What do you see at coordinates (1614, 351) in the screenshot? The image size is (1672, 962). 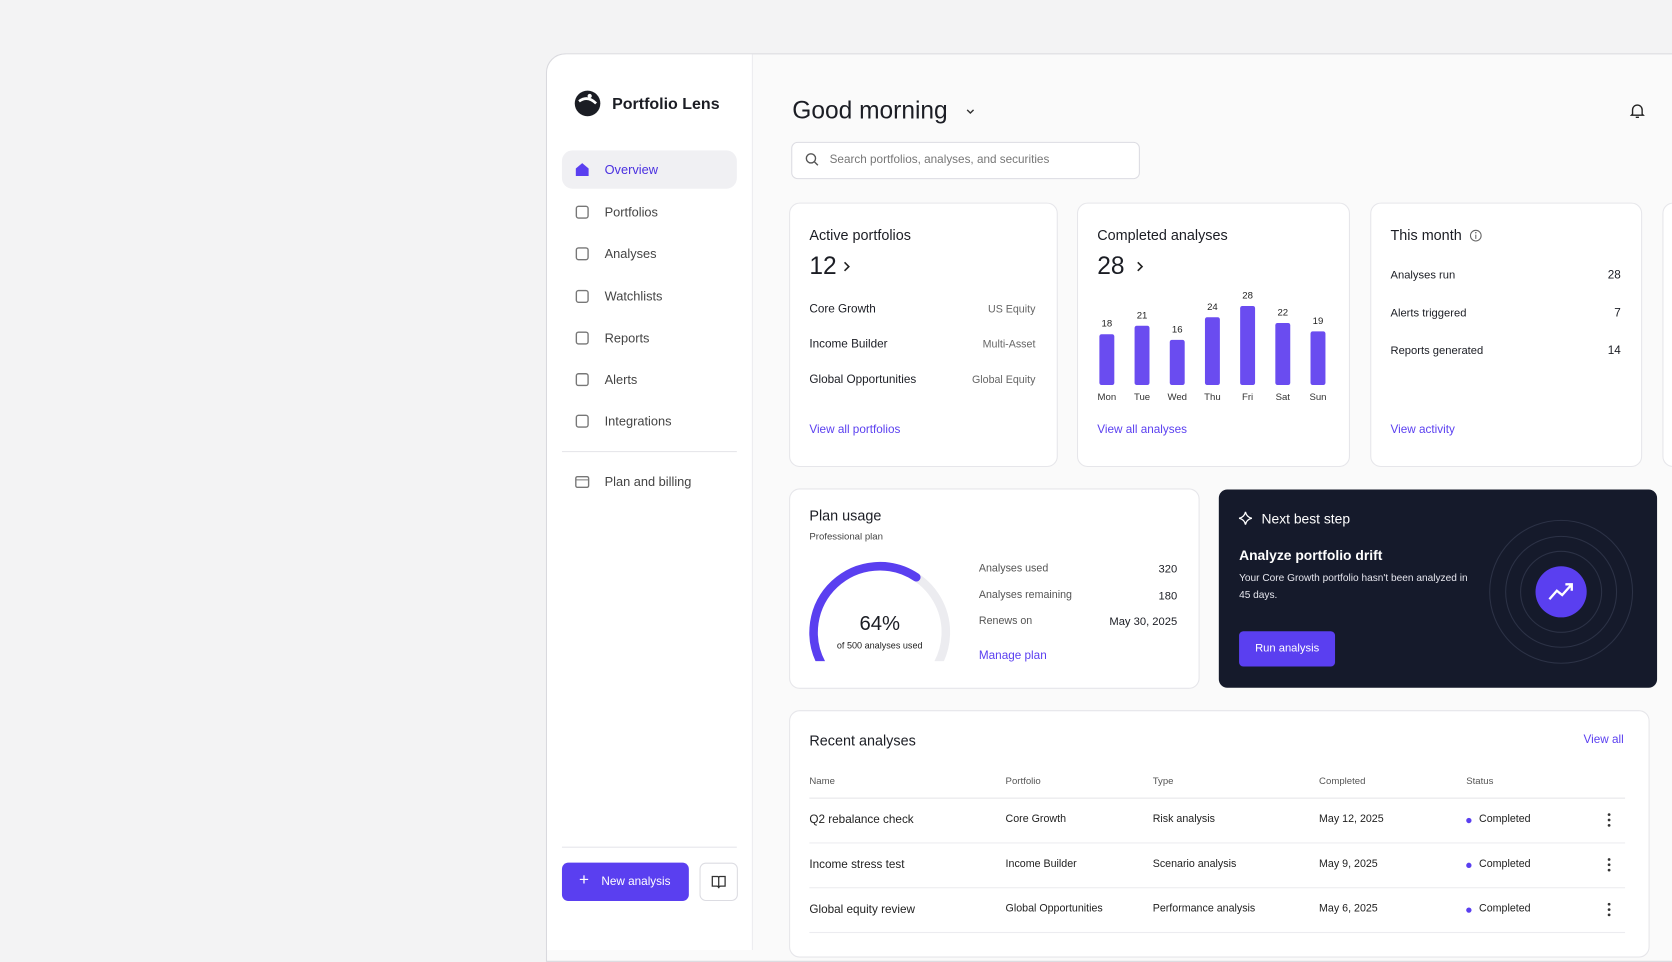 I see `stat-value: 14` at bounding box center [1614, 351].